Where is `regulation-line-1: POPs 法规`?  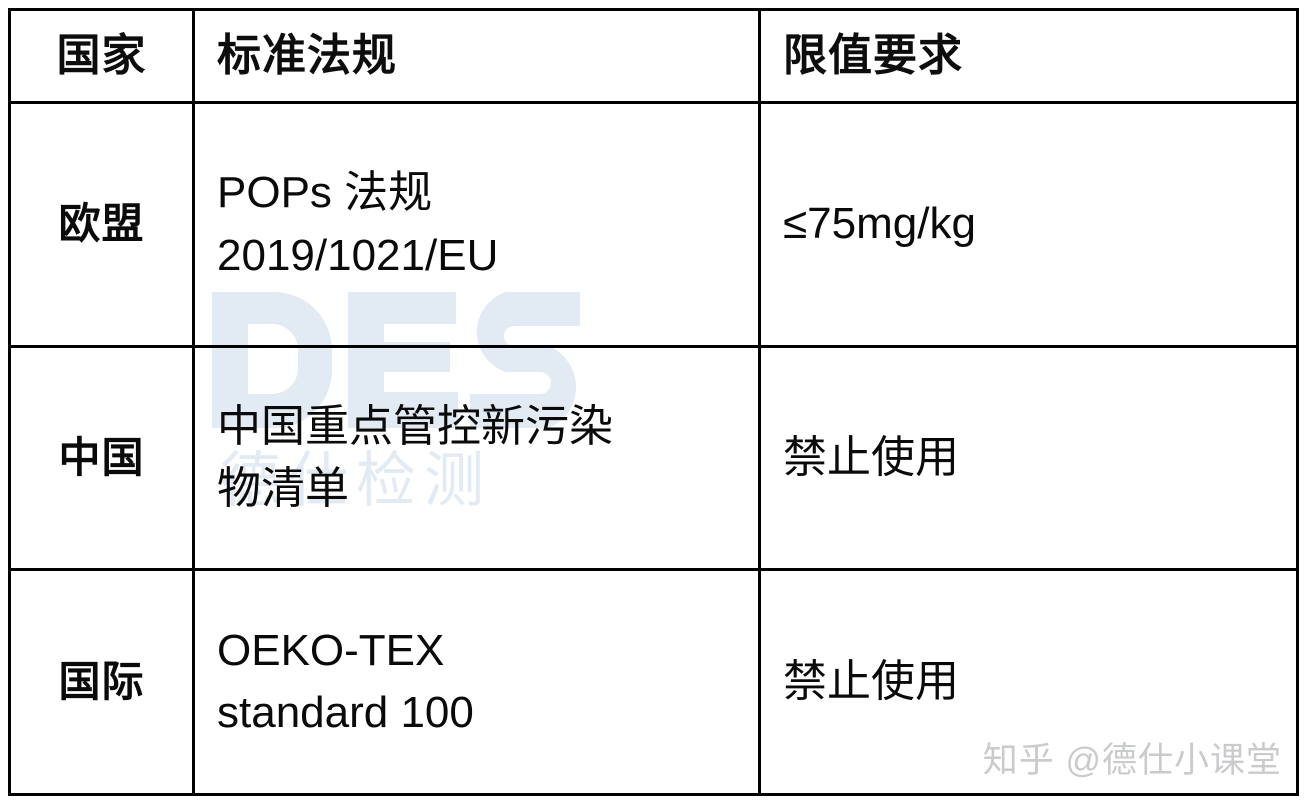
regulation-line-1: POPs 法规 is located at coordinates (325, 193).